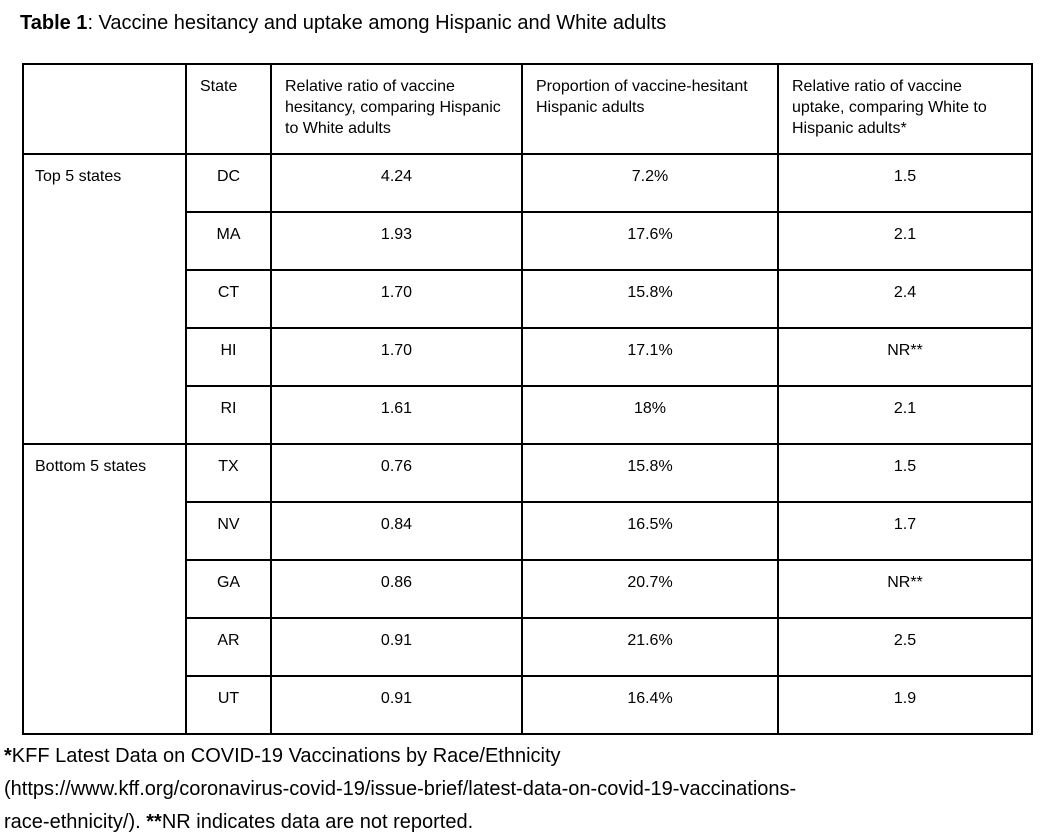 This screenshot has height=840, width=1064. What do you see at coordinates (396, 415) in the screenshot?
I see `cell-hesitancy-ratio: 1.61` at bounding box center [396, 415].